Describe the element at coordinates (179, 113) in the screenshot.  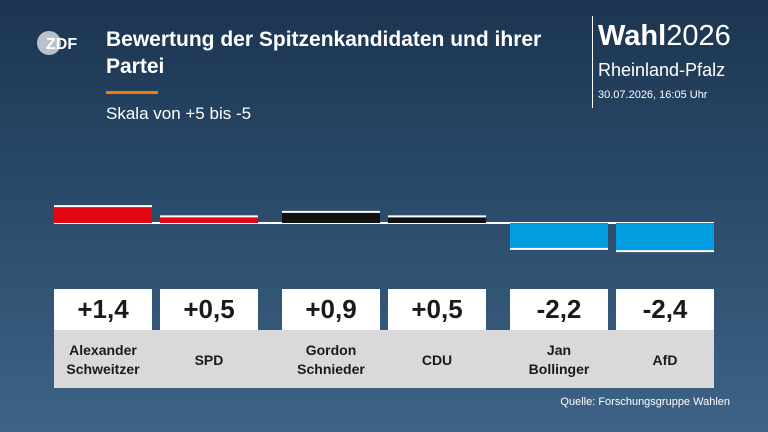
I see `chart-subtitle: Skala von +5 bis -5` at that location.